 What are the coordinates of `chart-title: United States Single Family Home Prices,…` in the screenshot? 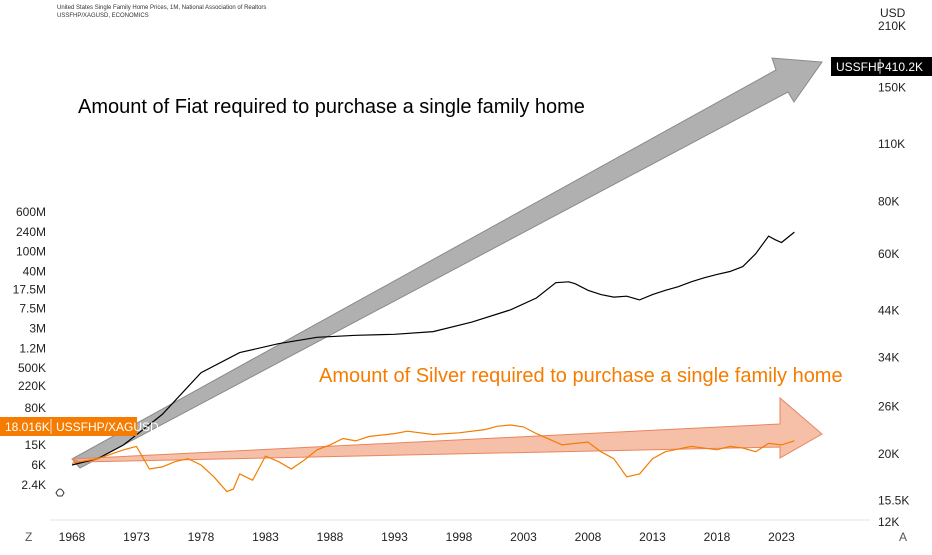 It's located at (161, 8).